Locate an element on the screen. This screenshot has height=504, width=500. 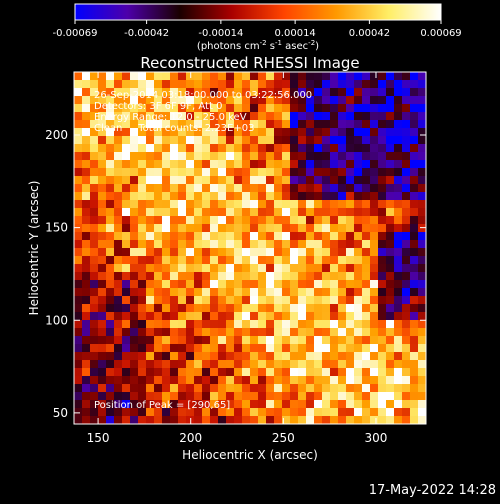
annotation-detectors: Detectors: 3F 6F 9F, Att 0 is located at coordinates (158, 106).